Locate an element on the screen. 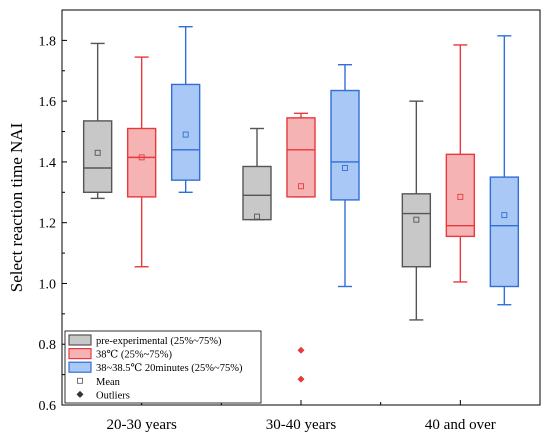 The width and height of the screenshot is (550, 440). y-tick-label-2: 1.0 is located at coordinates (48, 284).